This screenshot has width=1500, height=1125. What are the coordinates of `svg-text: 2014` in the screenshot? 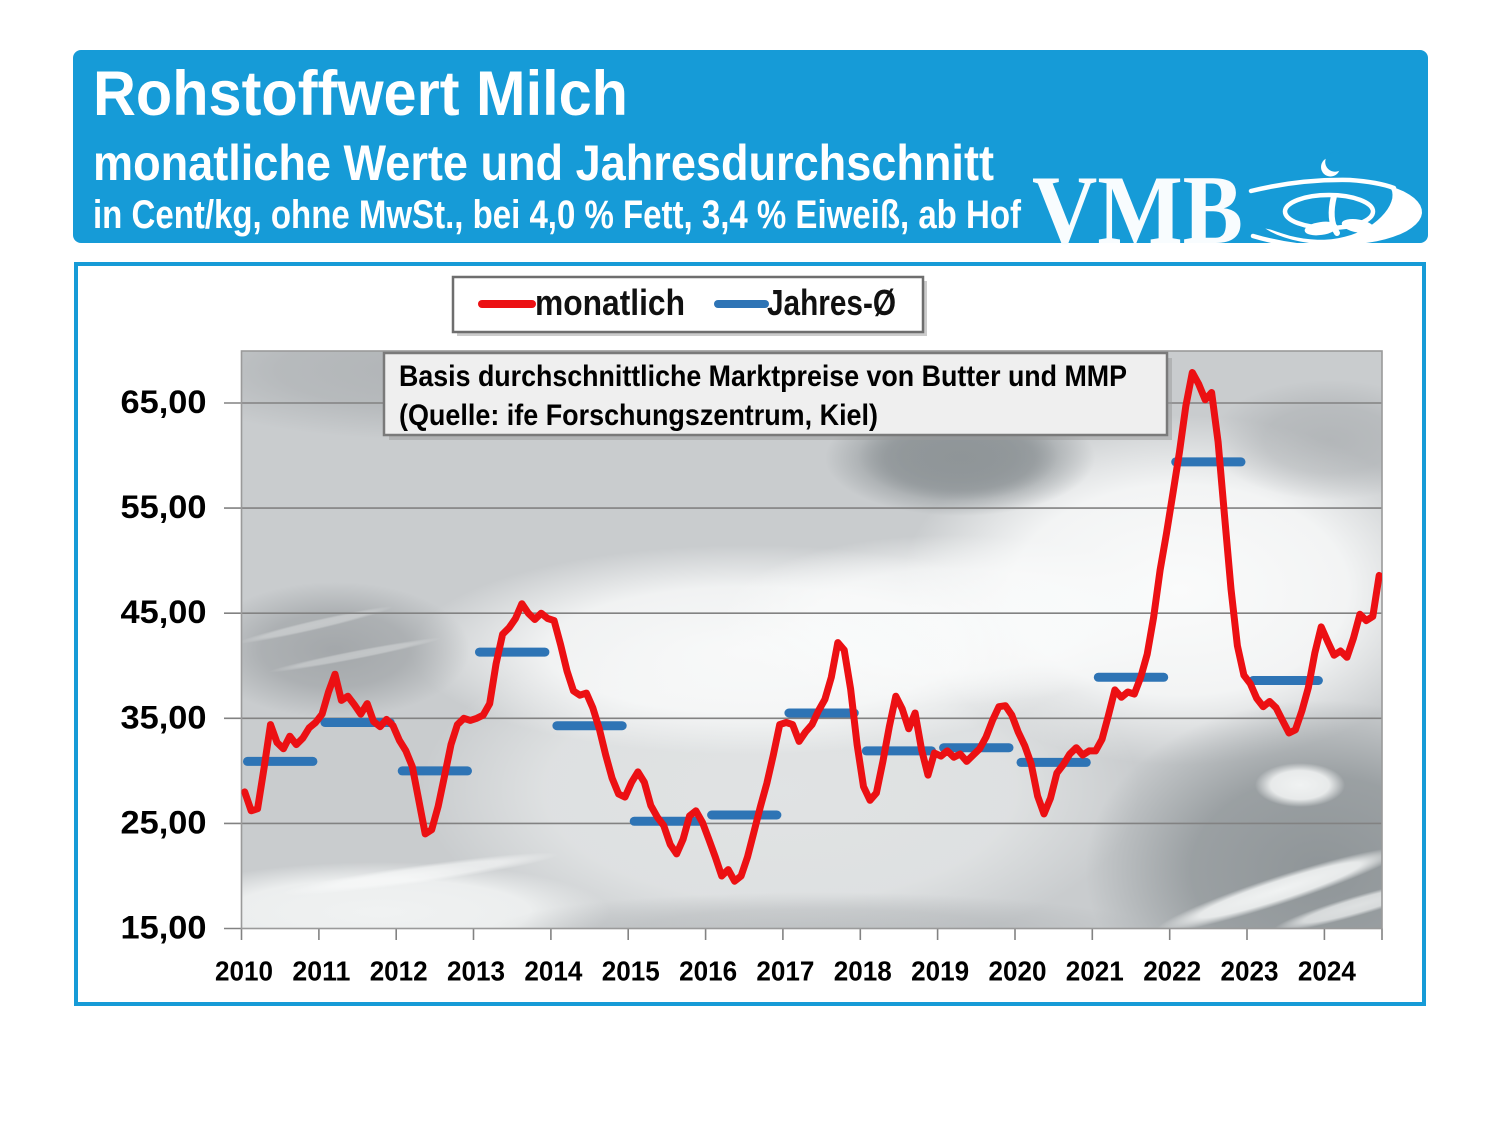 It's located at (553, 971).